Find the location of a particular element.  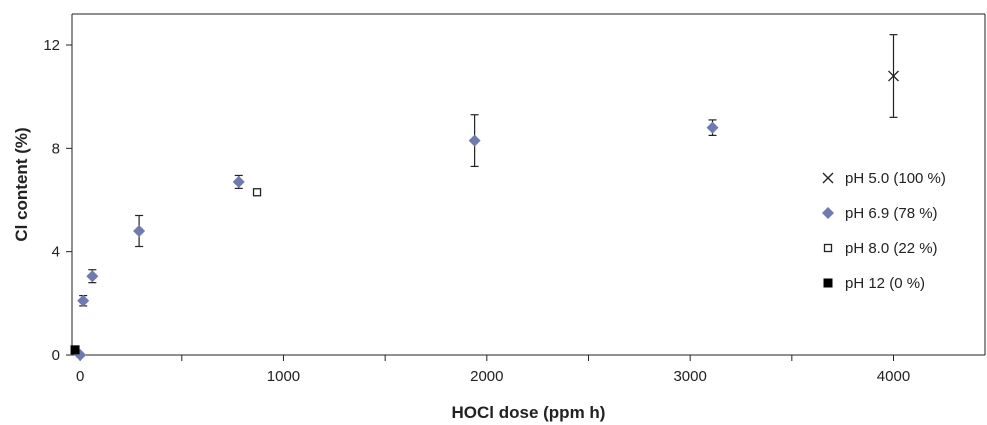

legend-marker-filled-square-icon is located at coordinates (828, 283).